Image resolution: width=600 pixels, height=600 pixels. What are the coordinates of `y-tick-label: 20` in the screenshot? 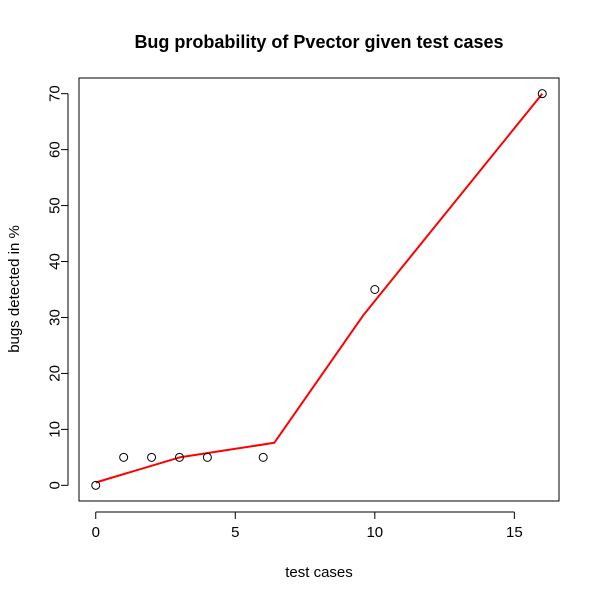 It's located at (55, 373).